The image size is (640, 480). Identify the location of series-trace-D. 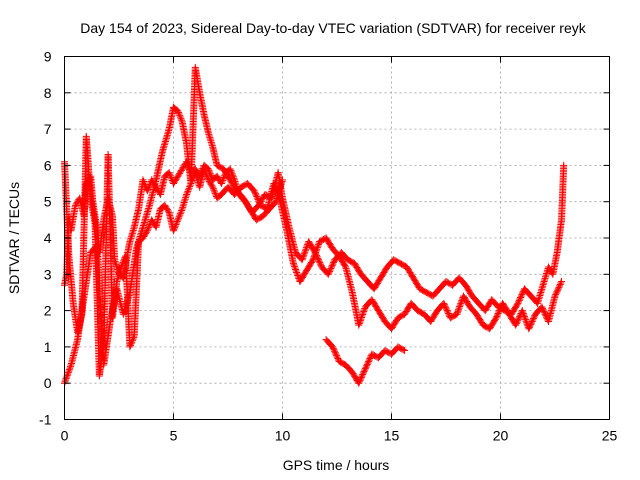
(365, 361).